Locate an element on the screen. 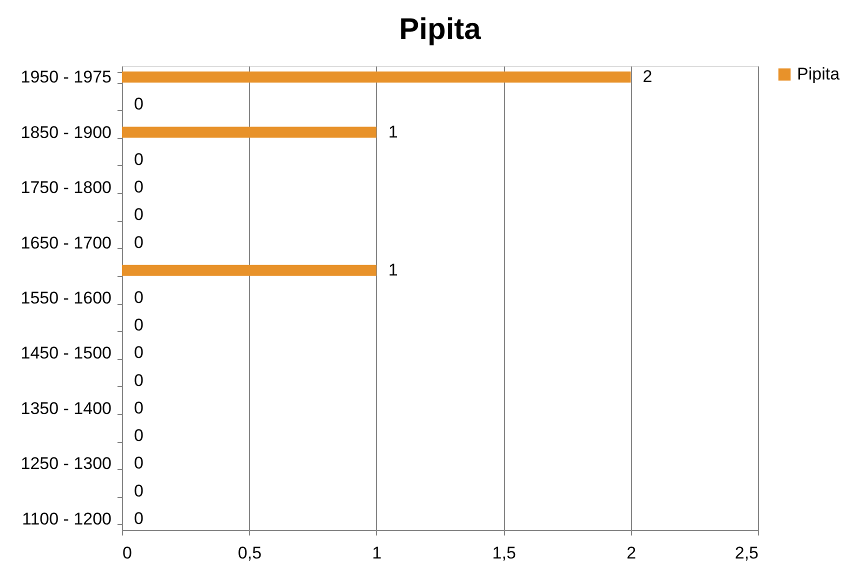 This screenshot has width=860, height=576. legend-label: Pipita is located at coordinates (818, 74).